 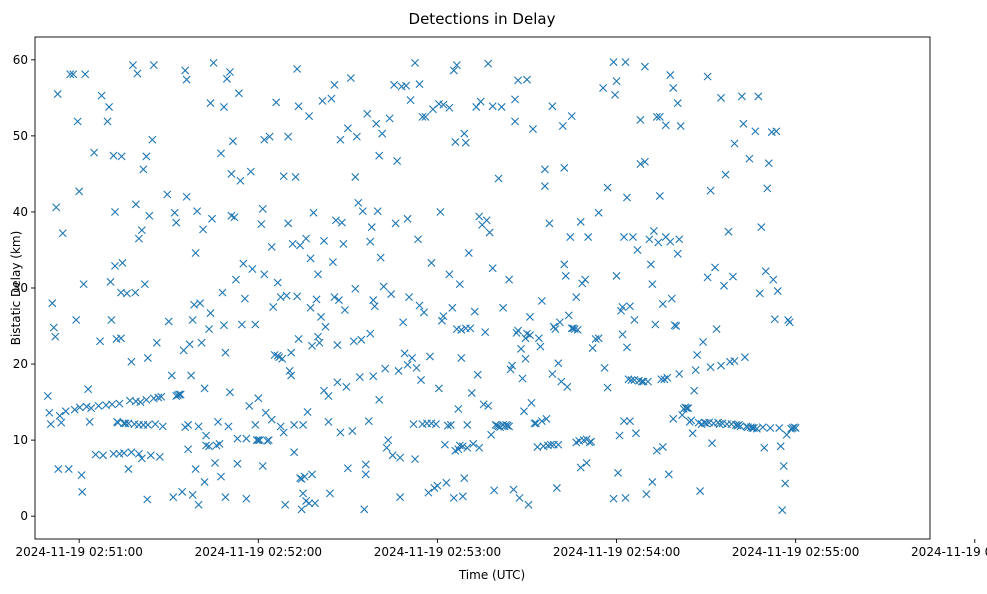 What do you see at coordinates (616, 552) in the screenshot?
I see `x-tick-label: 2024-11-19 02:54:00` at bounding box center [616, 552].